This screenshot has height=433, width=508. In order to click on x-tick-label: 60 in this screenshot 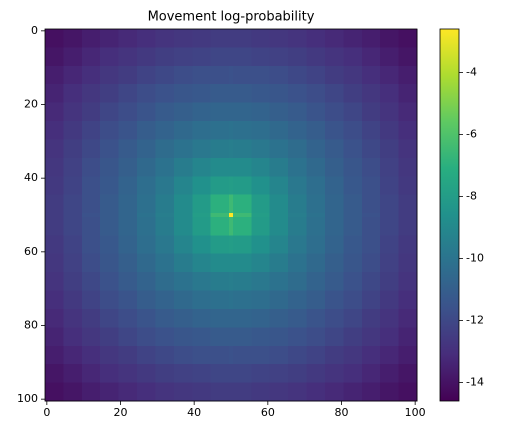, I will do `click(268, 412)`.